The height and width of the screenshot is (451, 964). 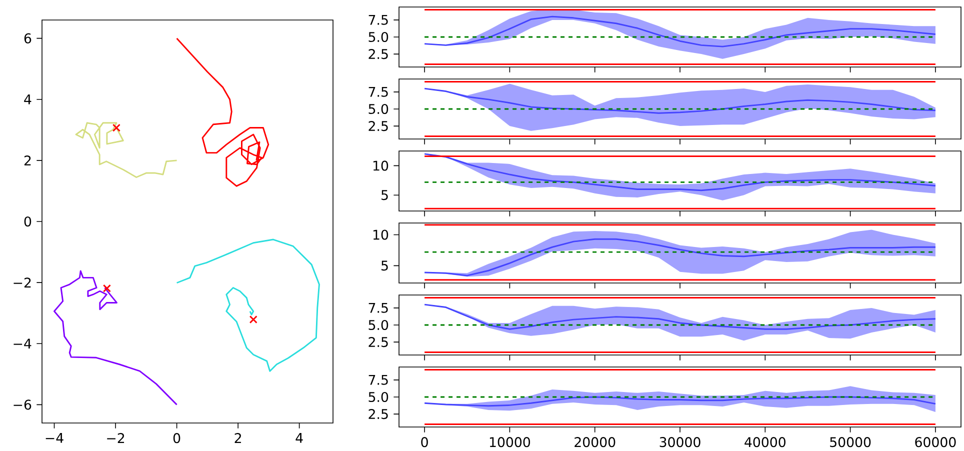 I want to click on y-tick-label: −6, so click(x=23, y=405).